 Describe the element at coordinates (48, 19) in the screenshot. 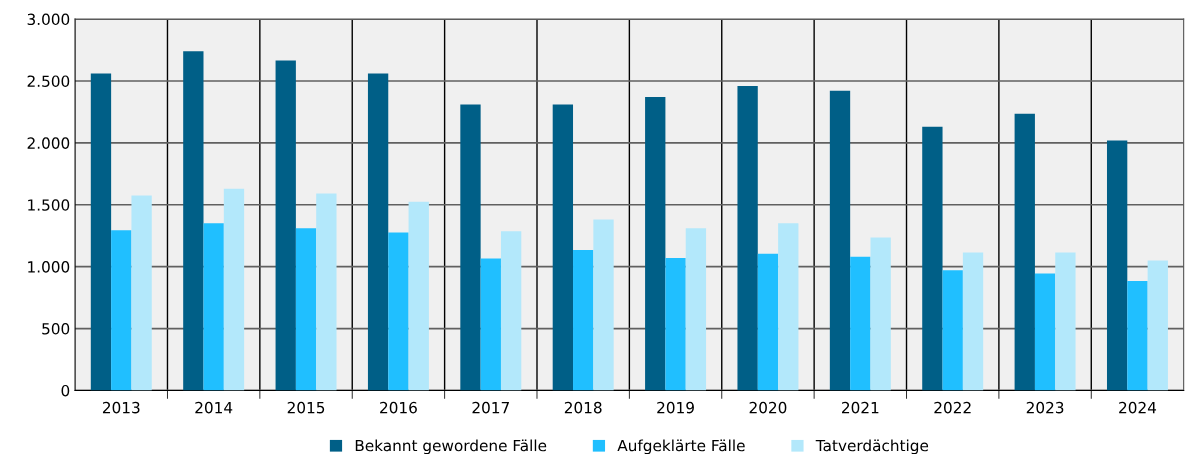

I see `y-tick-label: 3.000` at that location.